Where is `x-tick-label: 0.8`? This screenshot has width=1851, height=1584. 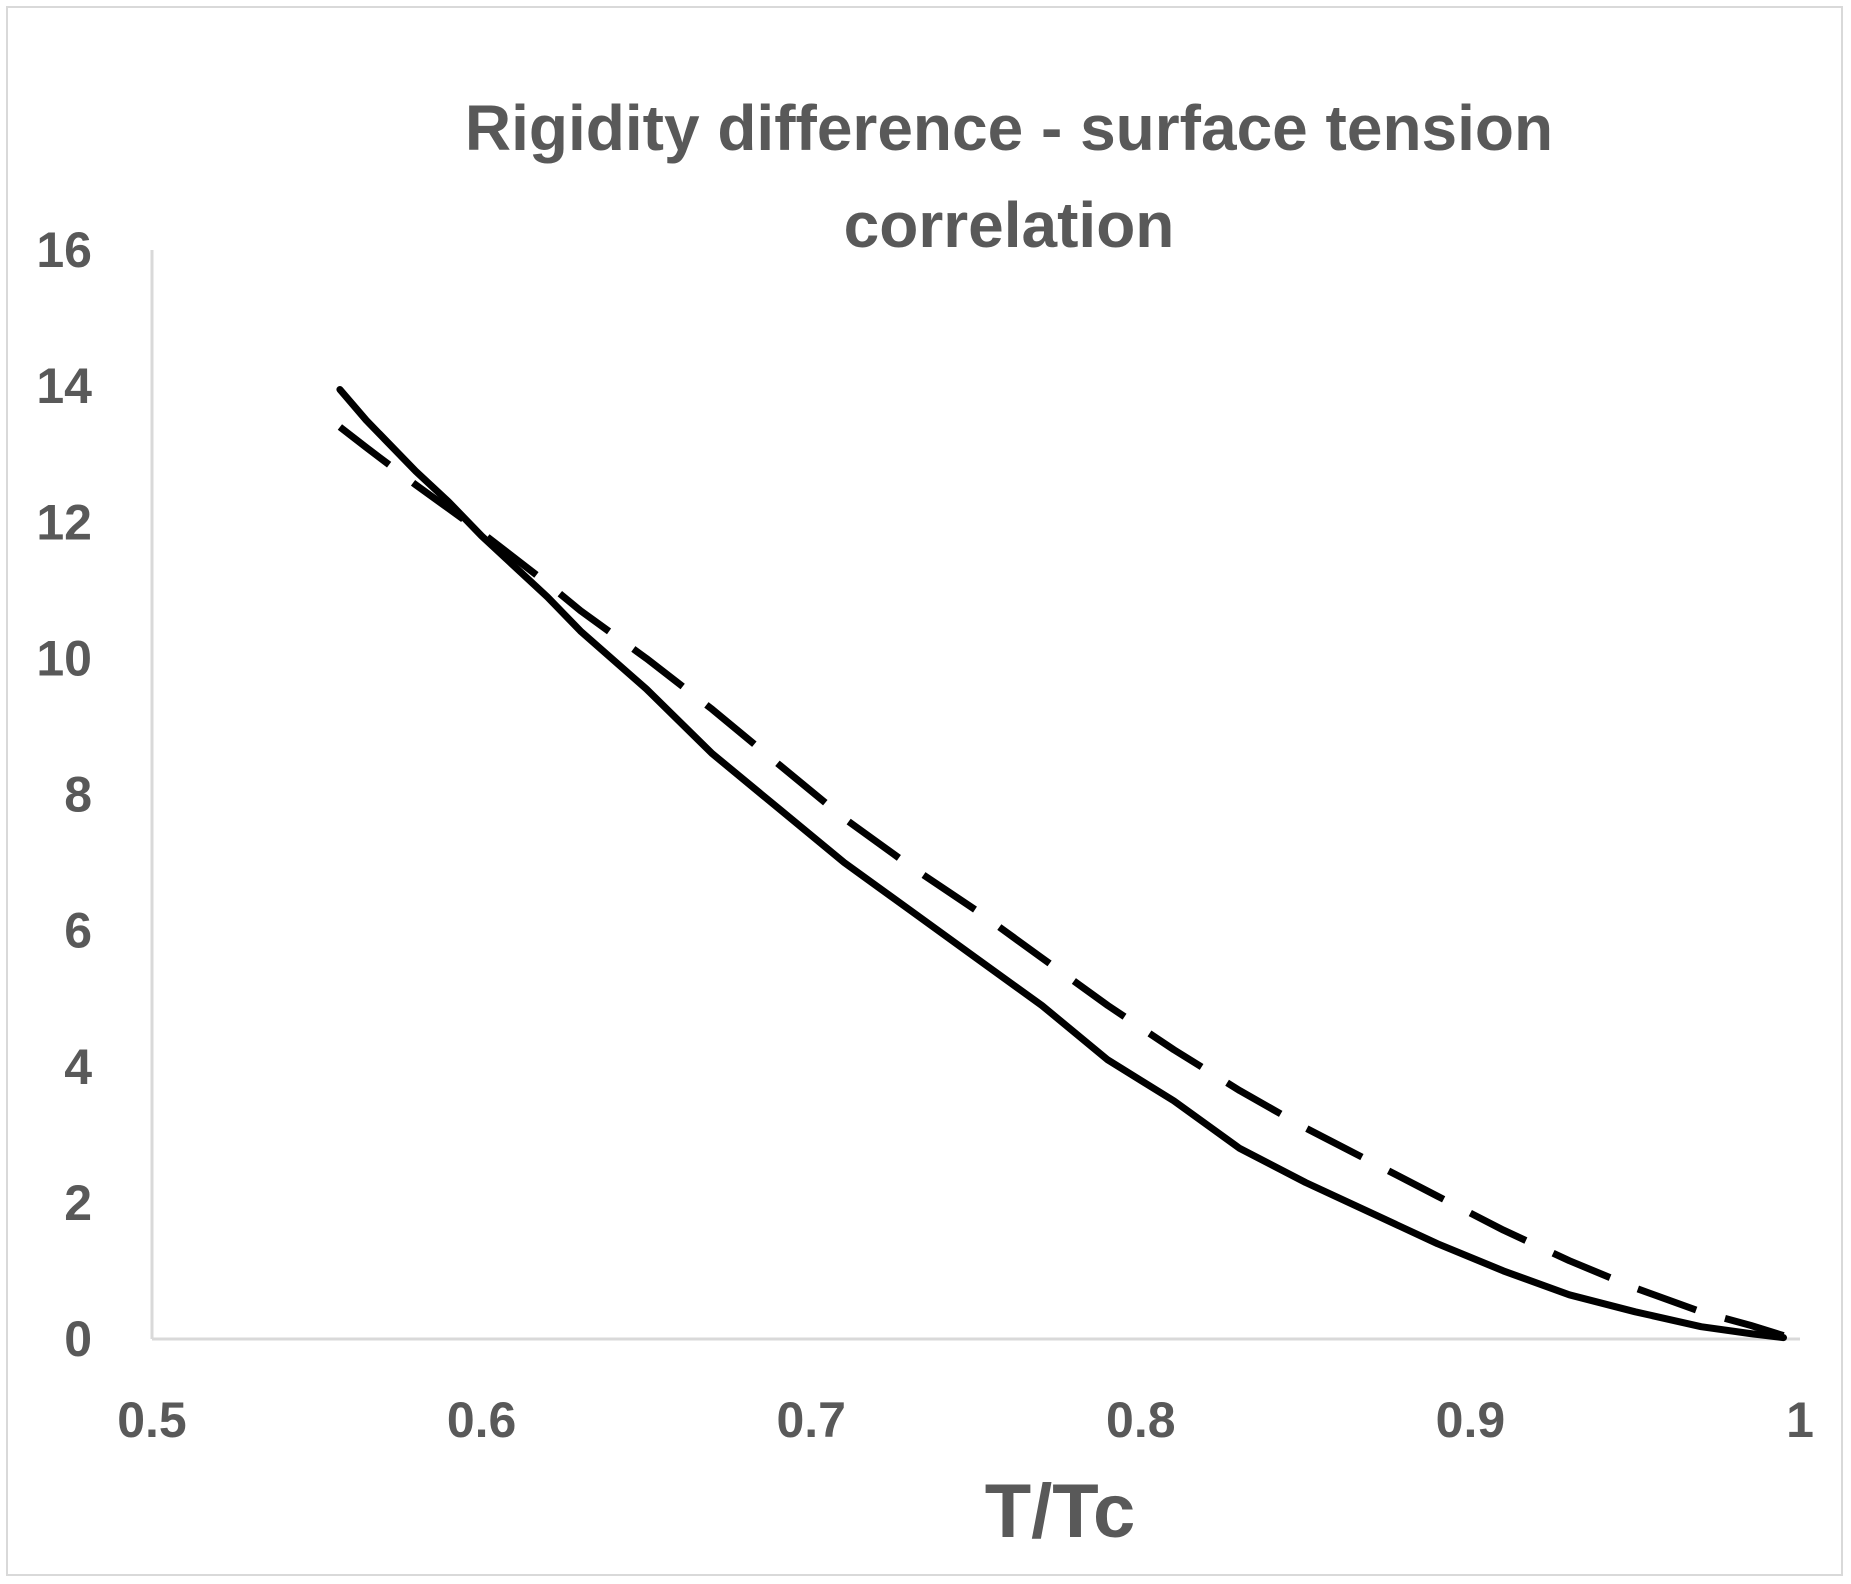 x-tick-label: 0.8 is located at coordinates (1141, 1420).